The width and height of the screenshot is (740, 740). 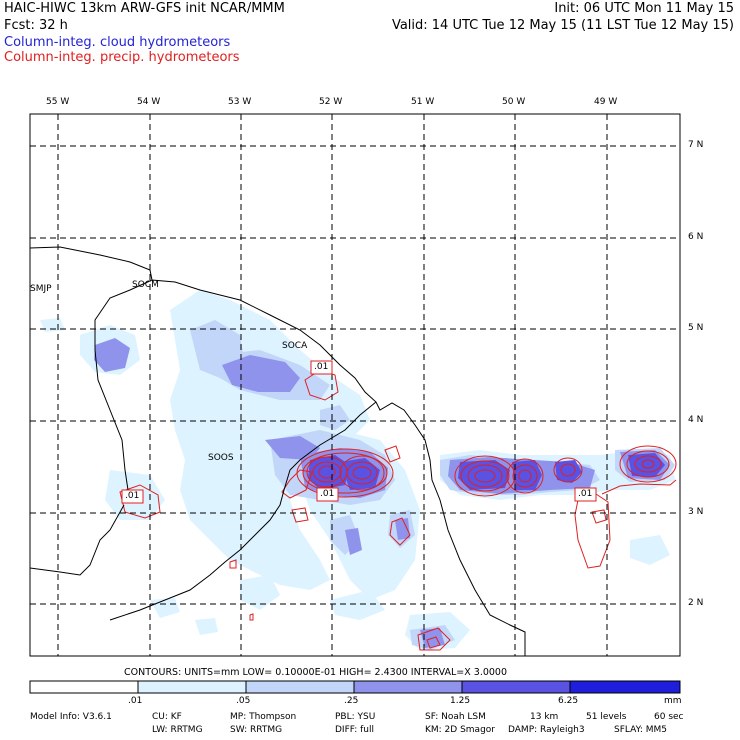 I want to click on lon-label: 55 W, so click(x=58, y=102).